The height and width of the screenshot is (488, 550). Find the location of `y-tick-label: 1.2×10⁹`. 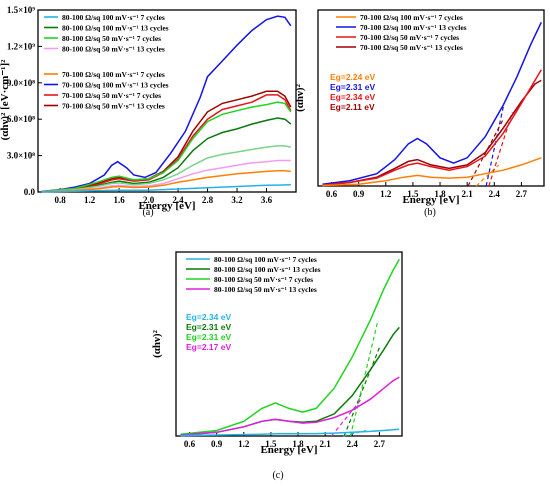

y-tick-label: 1.2×10⁹ is located at coordinates (21, 46).